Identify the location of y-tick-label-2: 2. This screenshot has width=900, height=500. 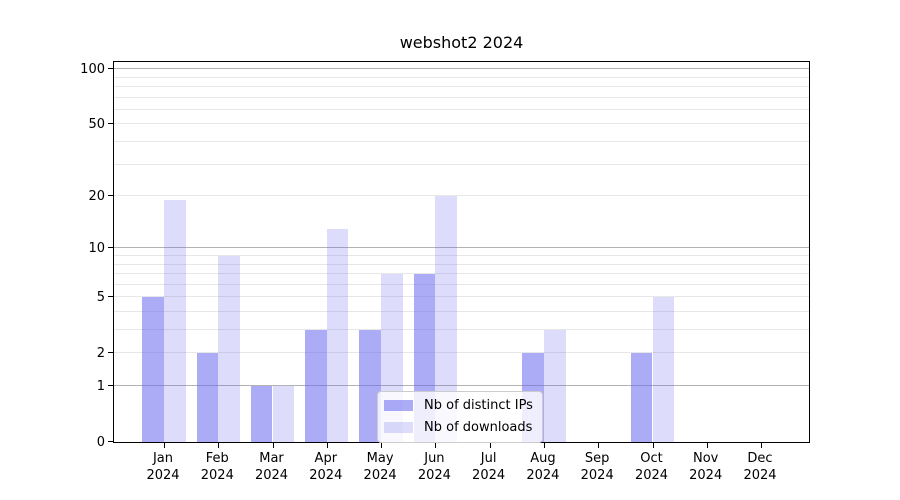
(100, 354).